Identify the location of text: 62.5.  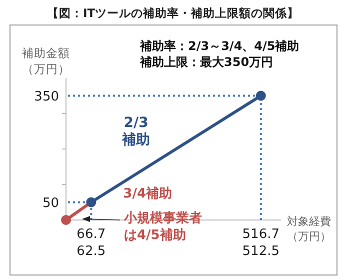
(91, 251).